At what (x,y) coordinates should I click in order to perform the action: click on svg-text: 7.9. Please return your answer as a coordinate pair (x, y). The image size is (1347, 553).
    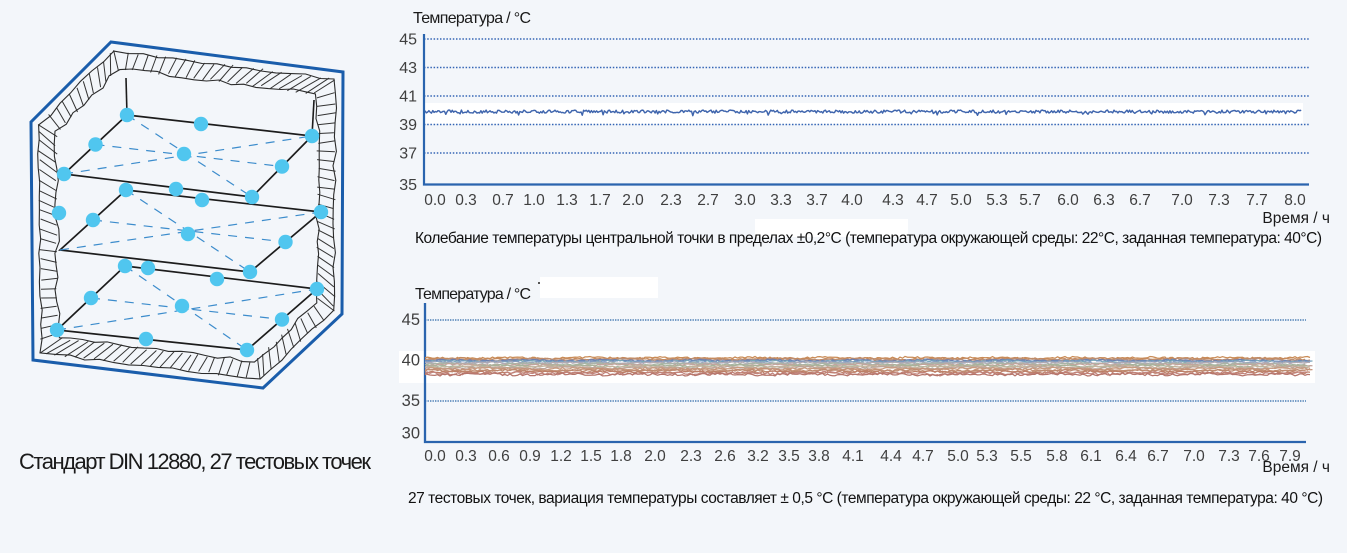
    Looking at the image, I should click on (1290, 456).